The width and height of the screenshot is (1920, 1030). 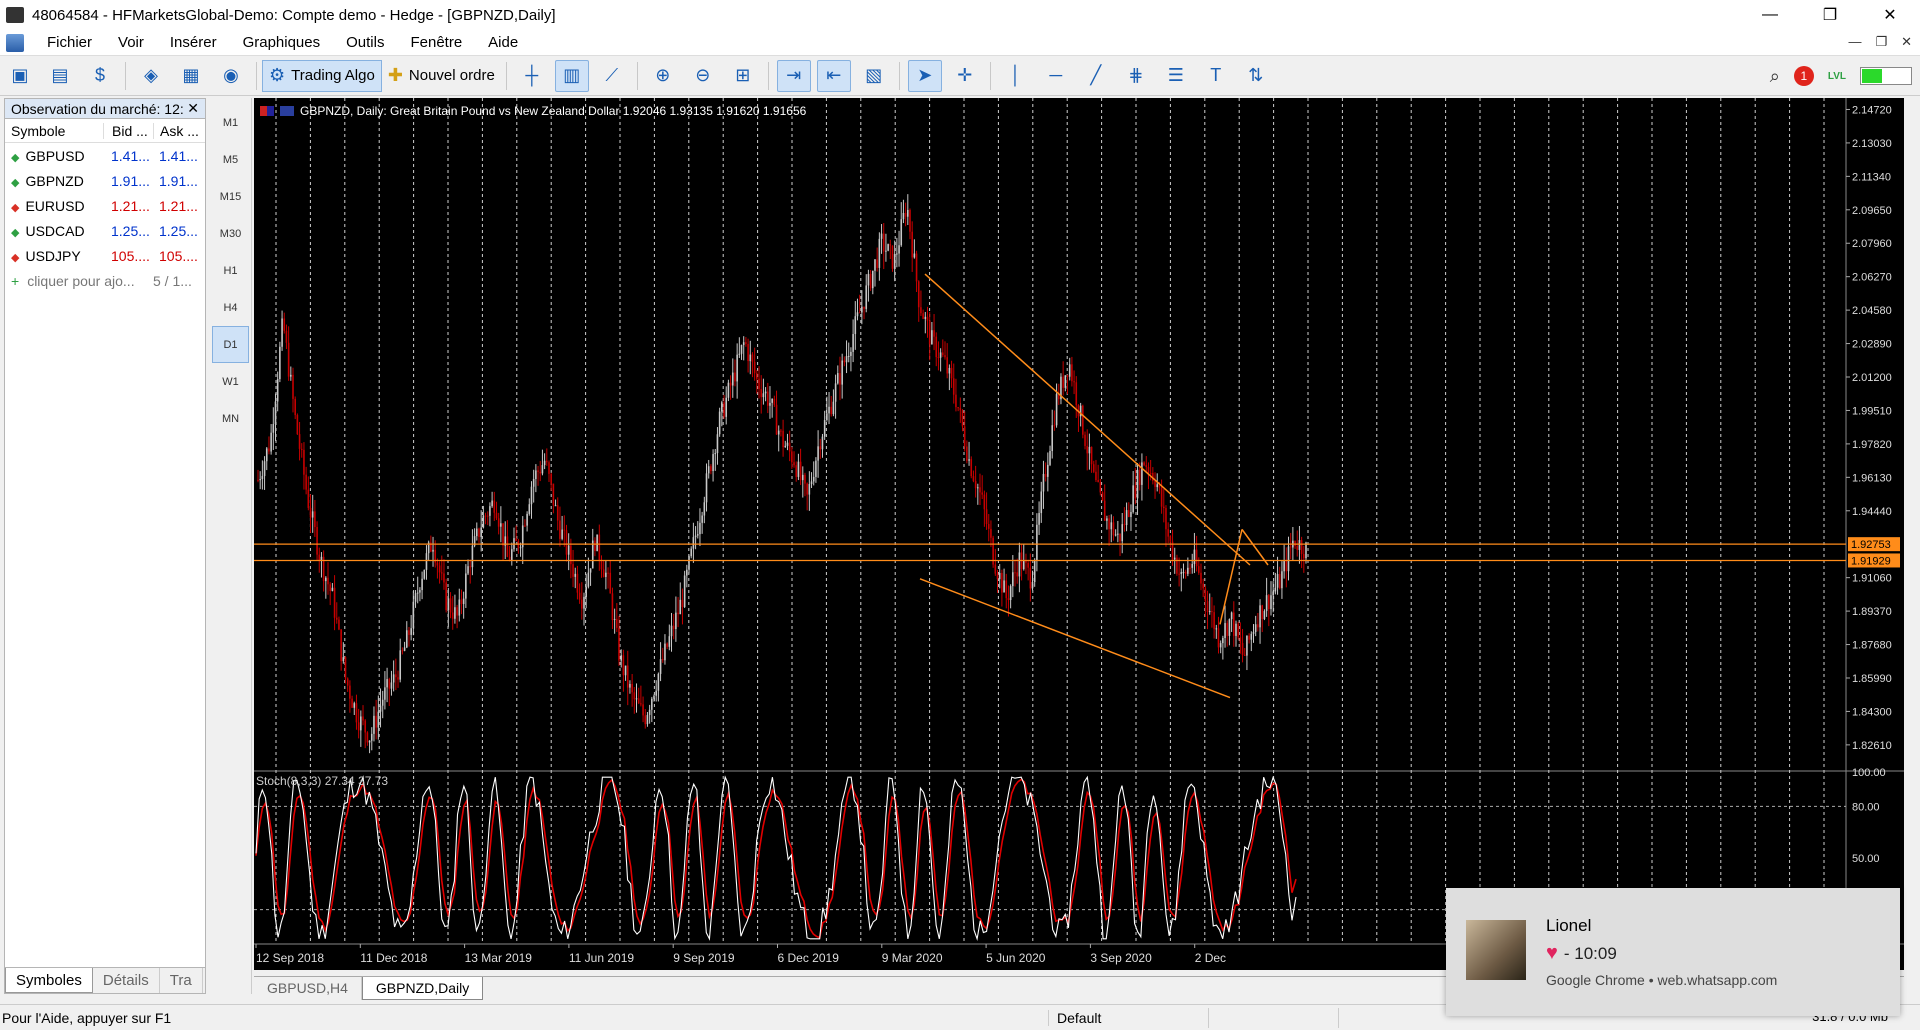 I want to click on search-icon: ⌕, so click(x=1774, y=75).